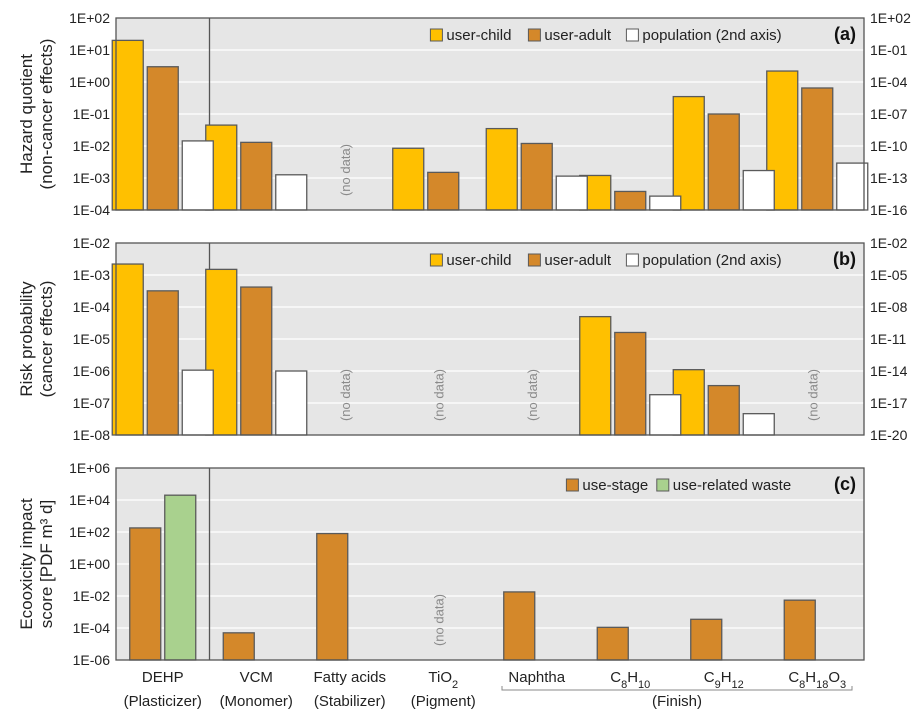  Describe the element at coordinates (889, 146) in the screenshot. I see `y2-tick-label: 1E-10` at that location.